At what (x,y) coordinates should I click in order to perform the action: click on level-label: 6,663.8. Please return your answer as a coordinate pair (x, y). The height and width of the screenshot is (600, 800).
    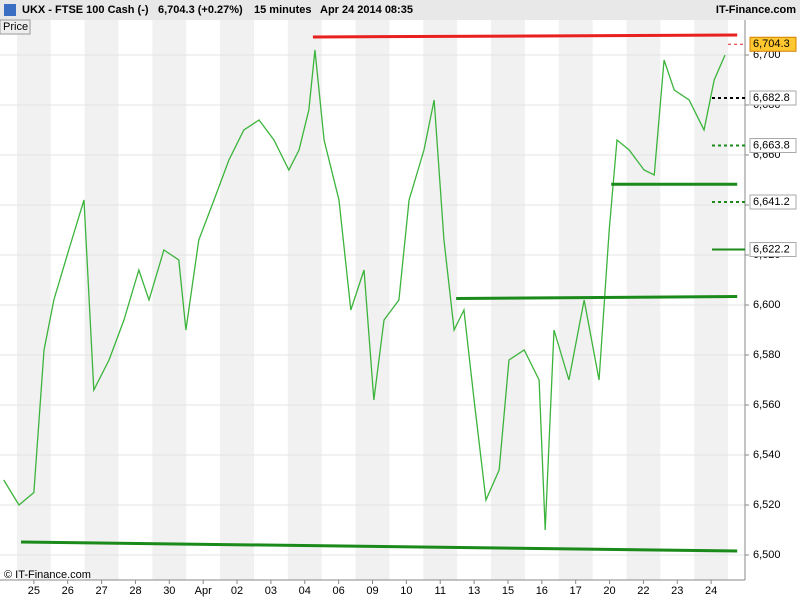
    Looking at the image, I should click on (771, 145).